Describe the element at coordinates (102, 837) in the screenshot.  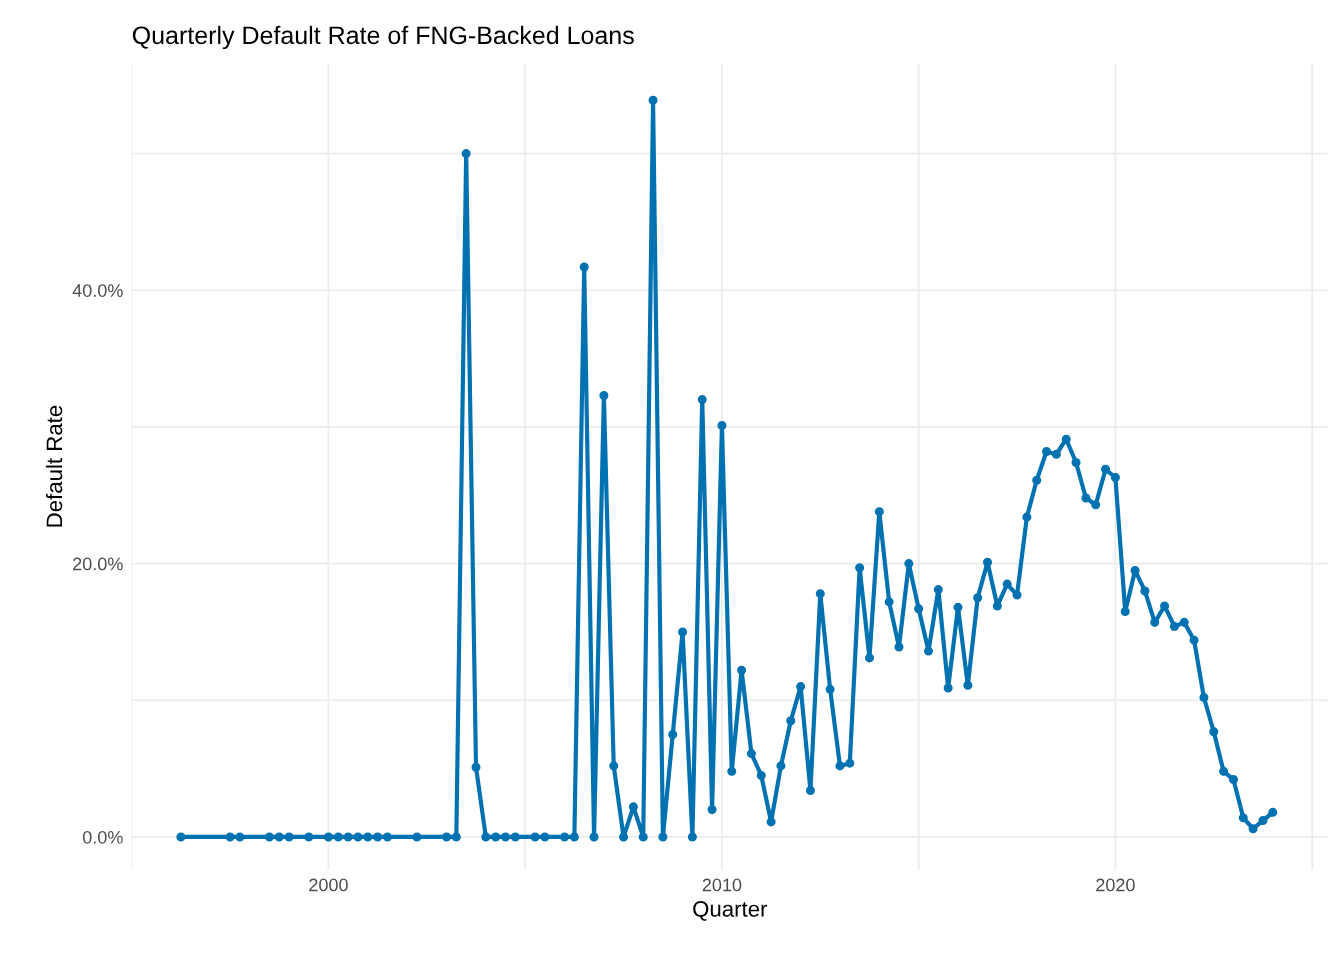
I see `y-tick-label: 0.0%` at that location.